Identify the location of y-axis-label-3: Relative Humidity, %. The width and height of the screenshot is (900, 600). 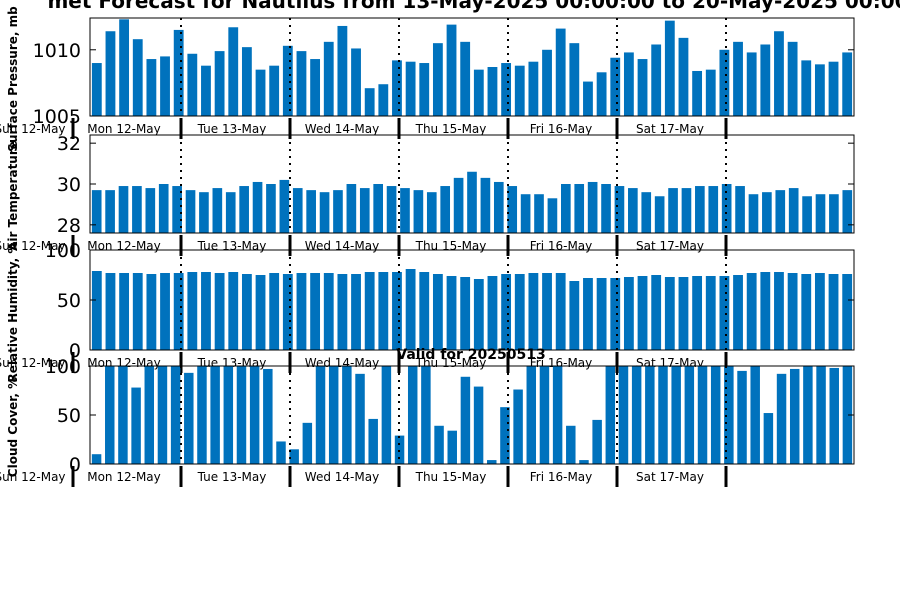
(13, 312).